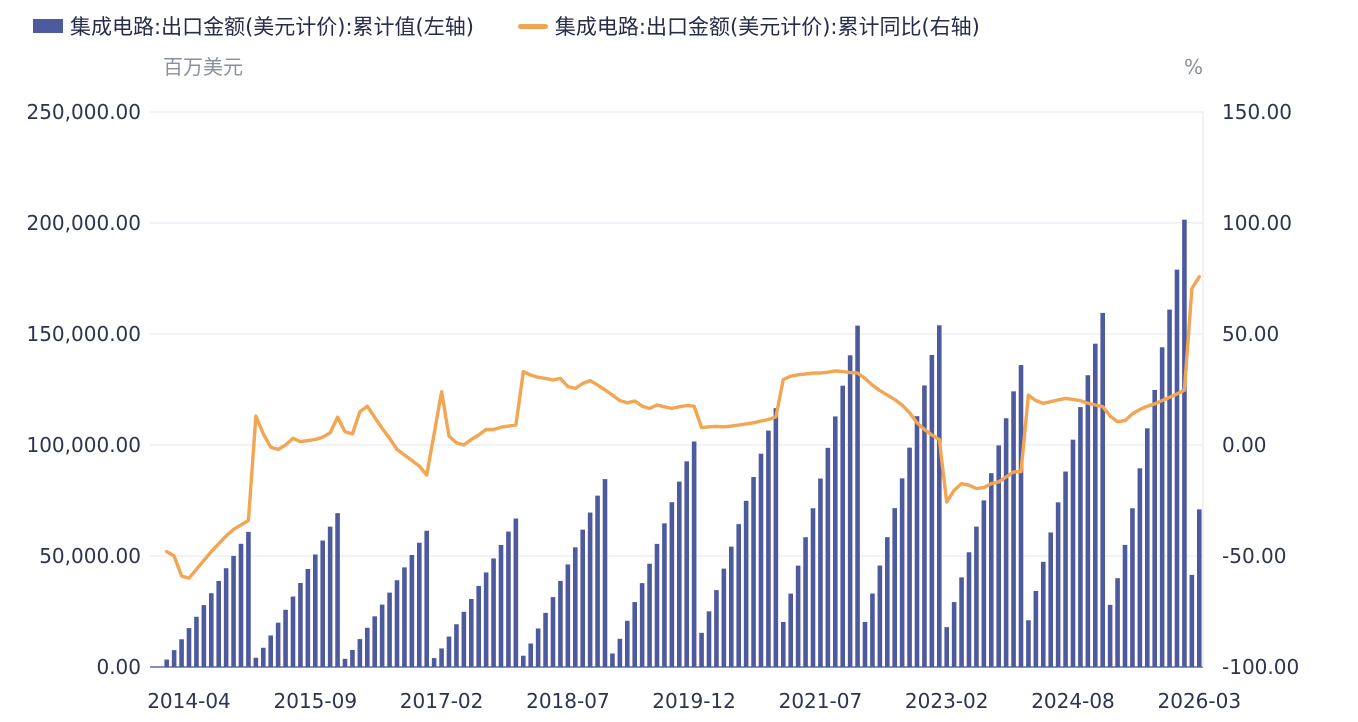 This screenshot has width=1358, height=722. I want to click on x-axis-tick-label: 2014-04, so click(189, 701).